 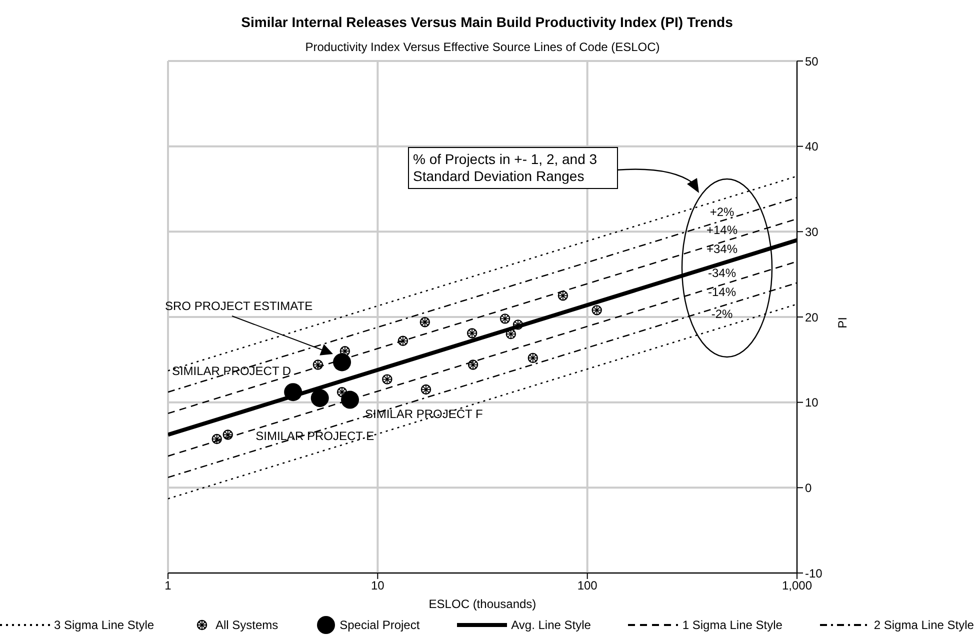 What do you see at coordinates (842, 322) in the screenshot?
I see `y-axis-title: PI` at bounding box center [842, 322].